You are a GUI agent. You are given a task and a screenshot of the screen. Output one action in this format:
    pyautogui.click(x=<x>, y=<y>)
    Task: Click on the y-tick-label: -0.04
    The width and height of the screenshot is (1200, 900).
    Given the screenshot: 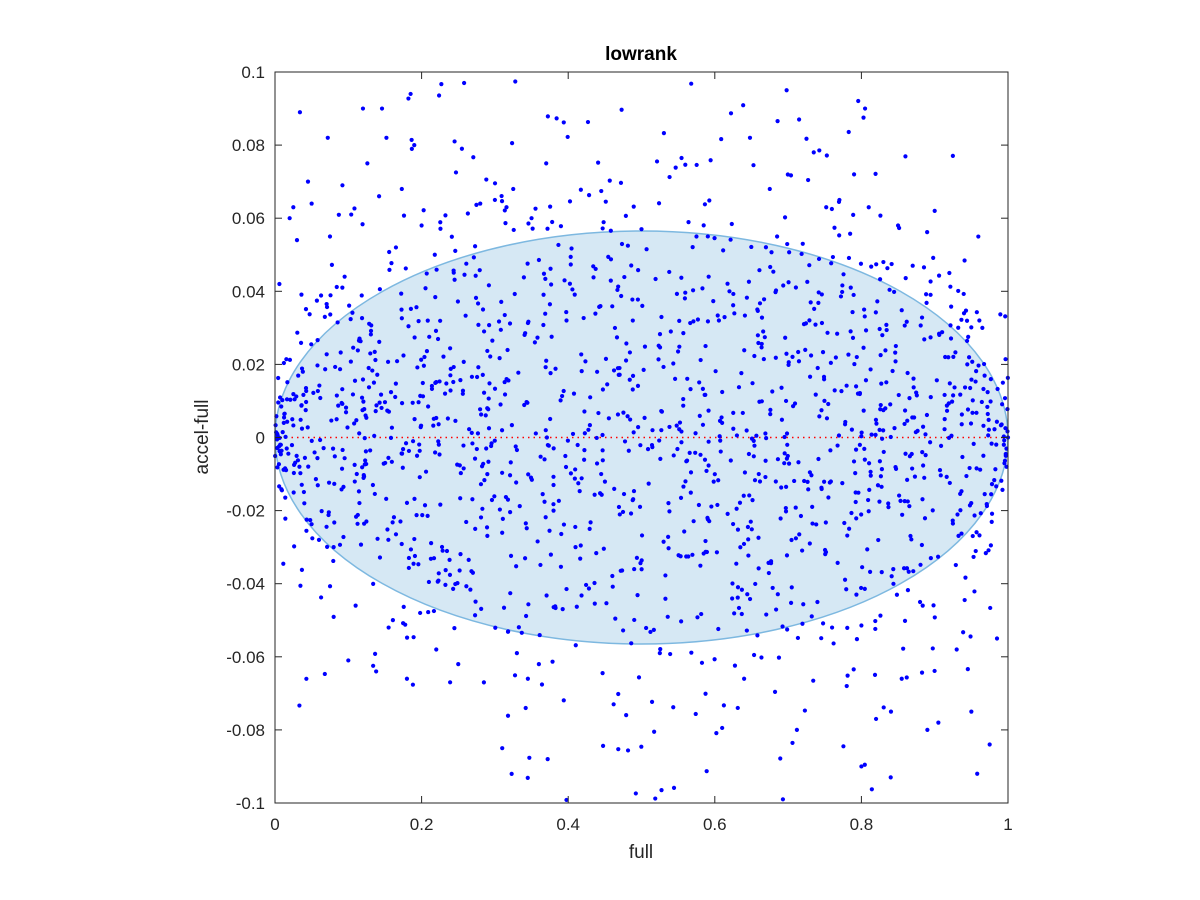 What is the action you would take?
    pyautogui.click(x=245, y=584)
    